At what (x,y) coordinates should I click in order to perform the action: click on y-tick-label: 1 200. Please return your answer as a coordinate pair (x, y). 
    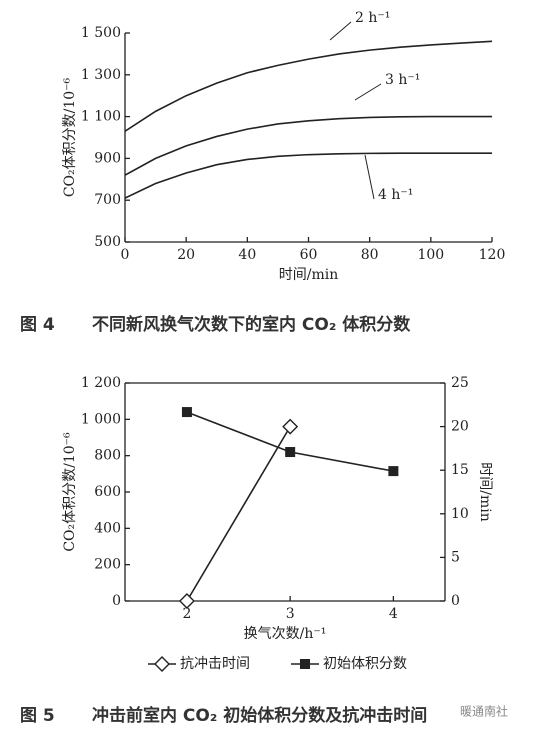
    Looking at the image, I should click on (101, 383).